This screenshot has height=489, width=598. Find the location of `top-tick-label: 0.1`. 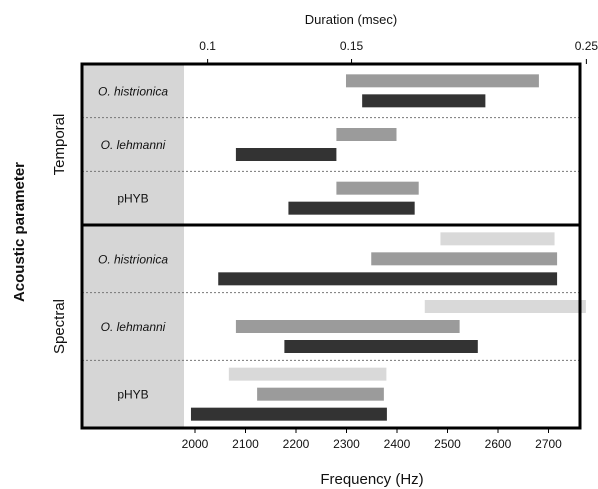

top-tick-label: 0.1 is located at coordinates (207, 46).